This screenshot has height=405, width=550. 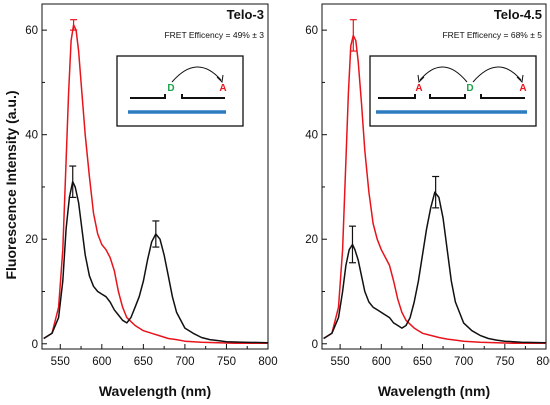 What do you see at coordinates (214, 35) in the screenshot?
I see `fret-efficiency-label: FRET Efficency = 49% ± 3` at bounding box center [214, 35].